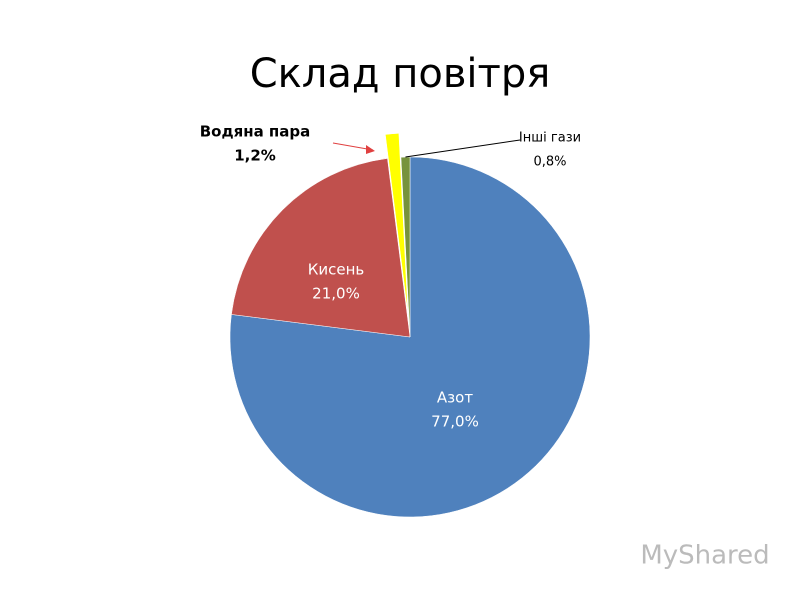 The image size is (800, 600). What do you see at coordinates (336, 294) in the screenshot?
I see `slice-value-label: 21,0%` at bounding box center [336, 294].